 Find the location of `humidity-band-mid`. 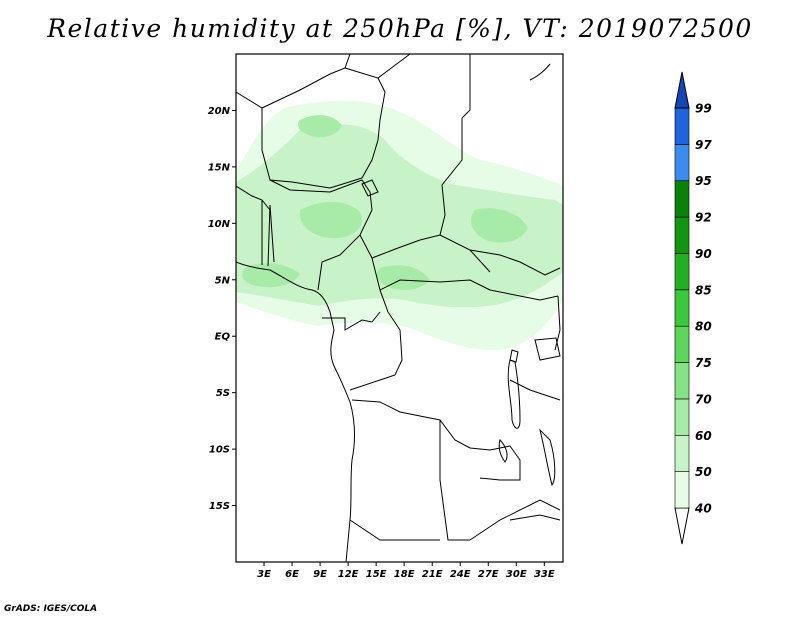

humidity-band-mid is located at coordinates (399, 216).